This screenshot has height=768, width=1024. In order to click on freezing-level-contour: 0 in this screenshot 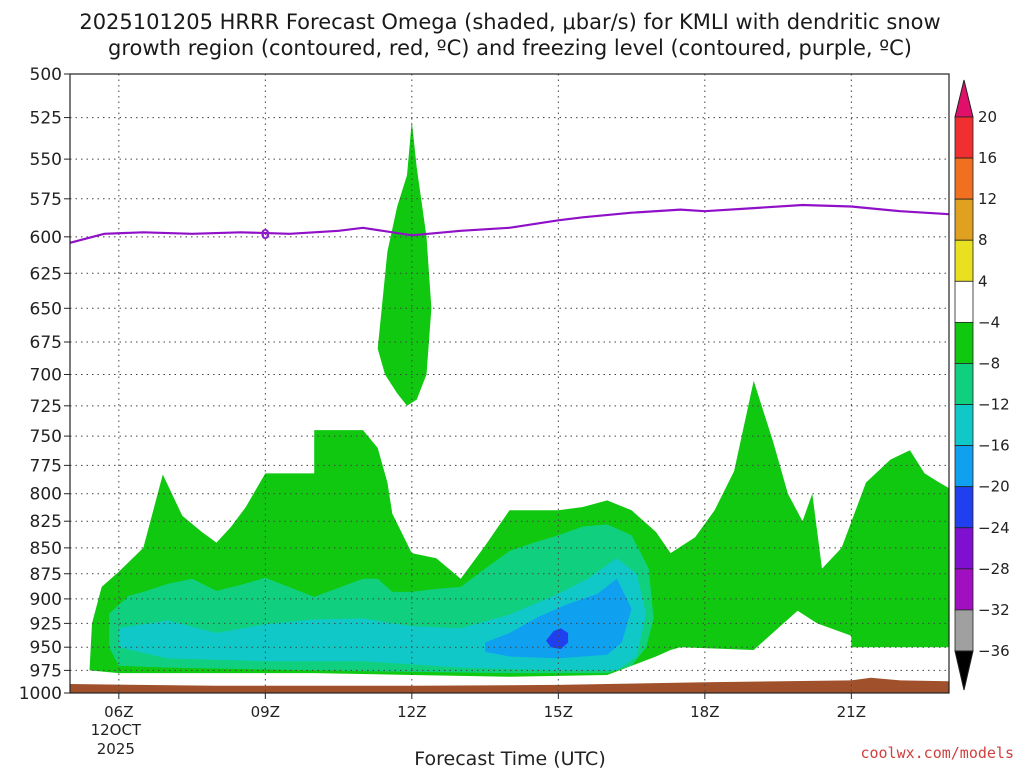, I will do `click(509, 223)`.